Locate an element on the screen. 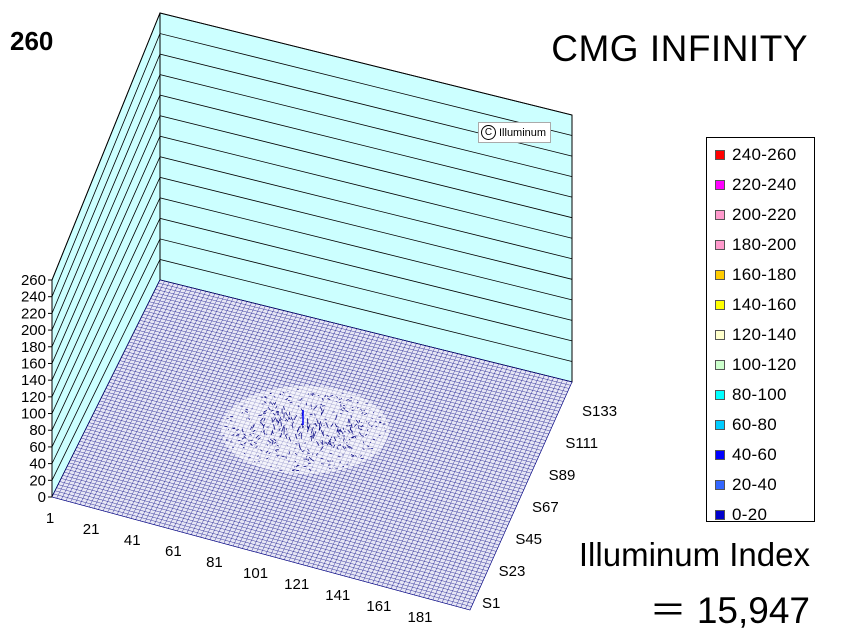  legend-item: 20-40 is located at coordinates (746, 485).